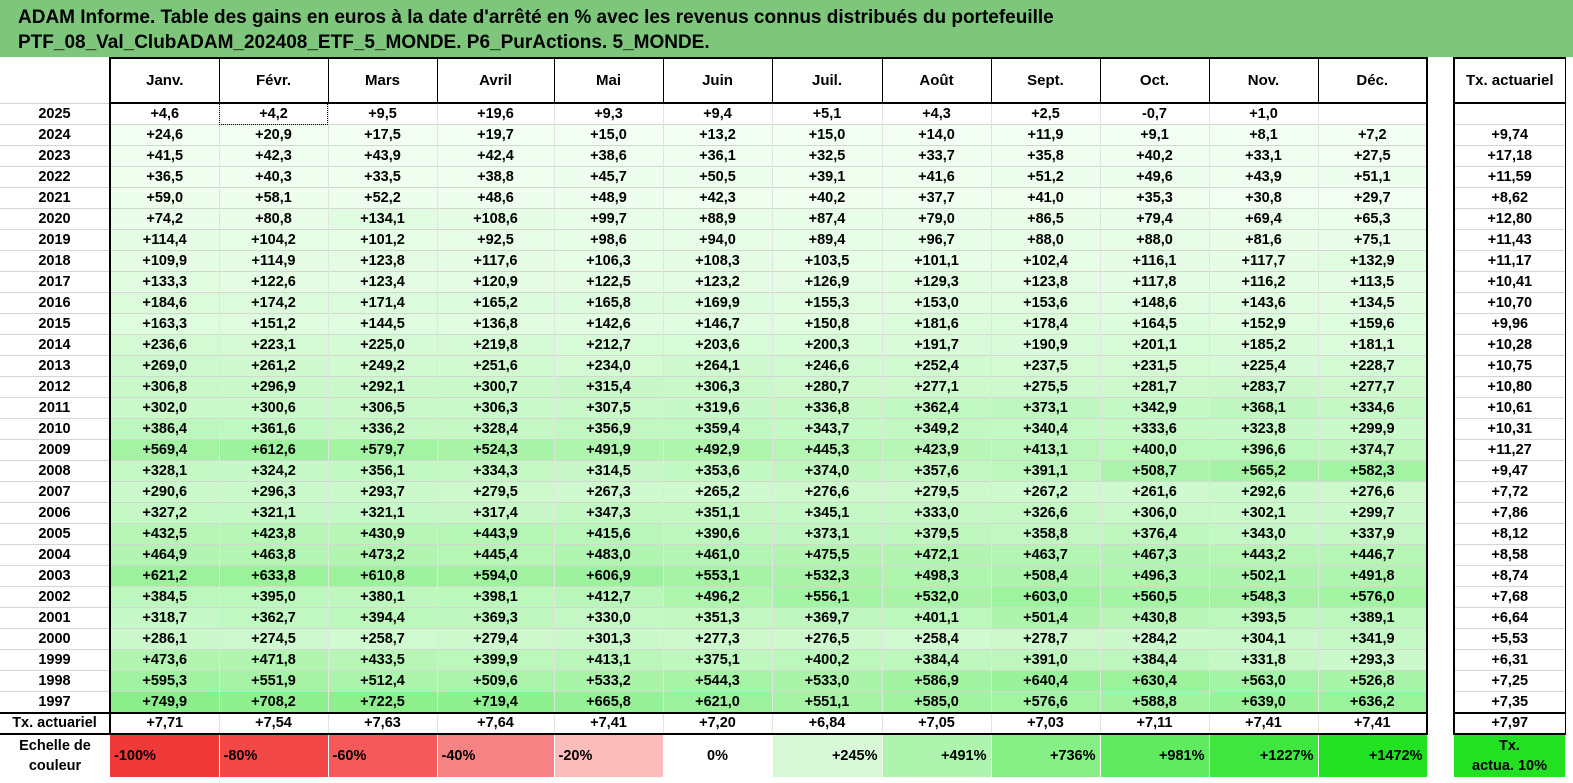 The width and height of the screenshot is (1573, 783). I want to click on gain-cell: +101,2, so click(383, 240).